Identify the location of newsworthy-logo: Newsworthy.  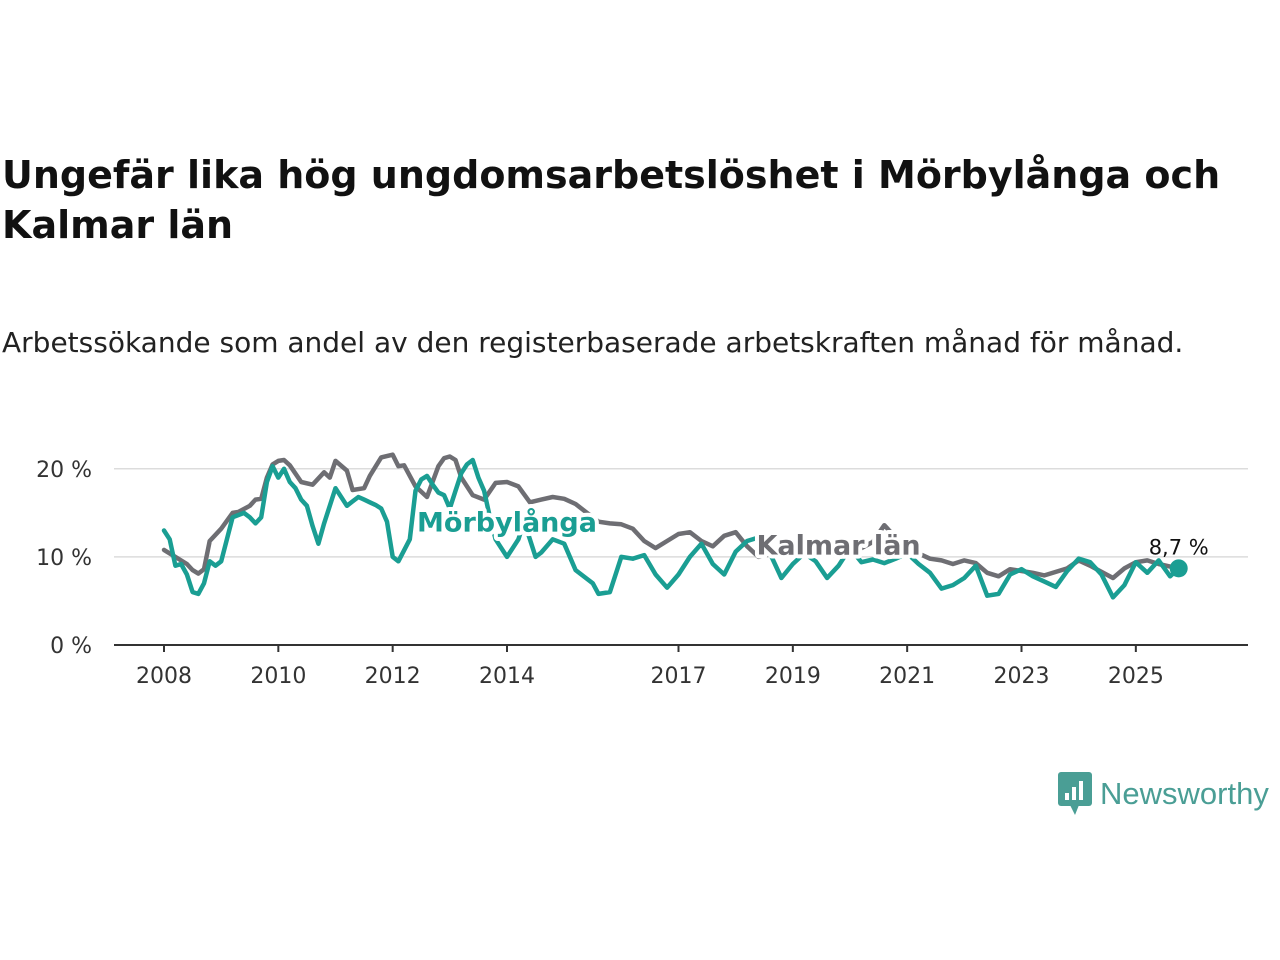
(1163, 794).